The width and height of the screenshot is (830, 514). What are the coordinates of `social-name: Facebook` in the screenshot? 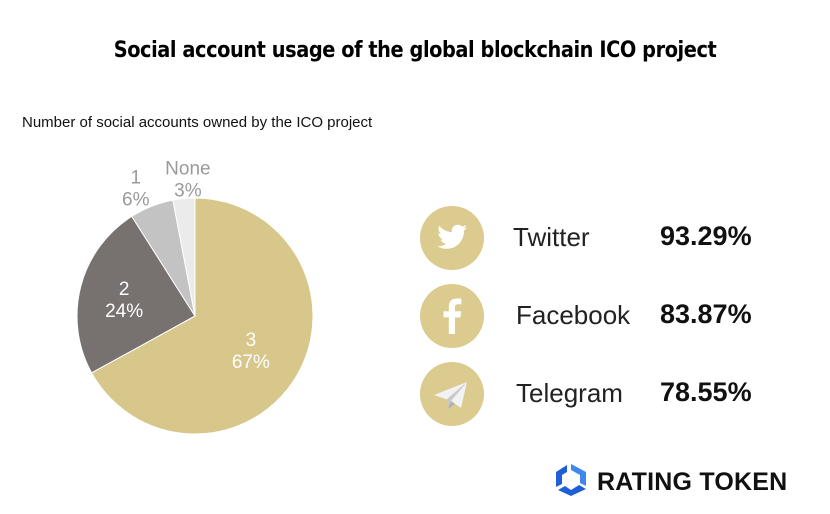 It's located at (573, 315).